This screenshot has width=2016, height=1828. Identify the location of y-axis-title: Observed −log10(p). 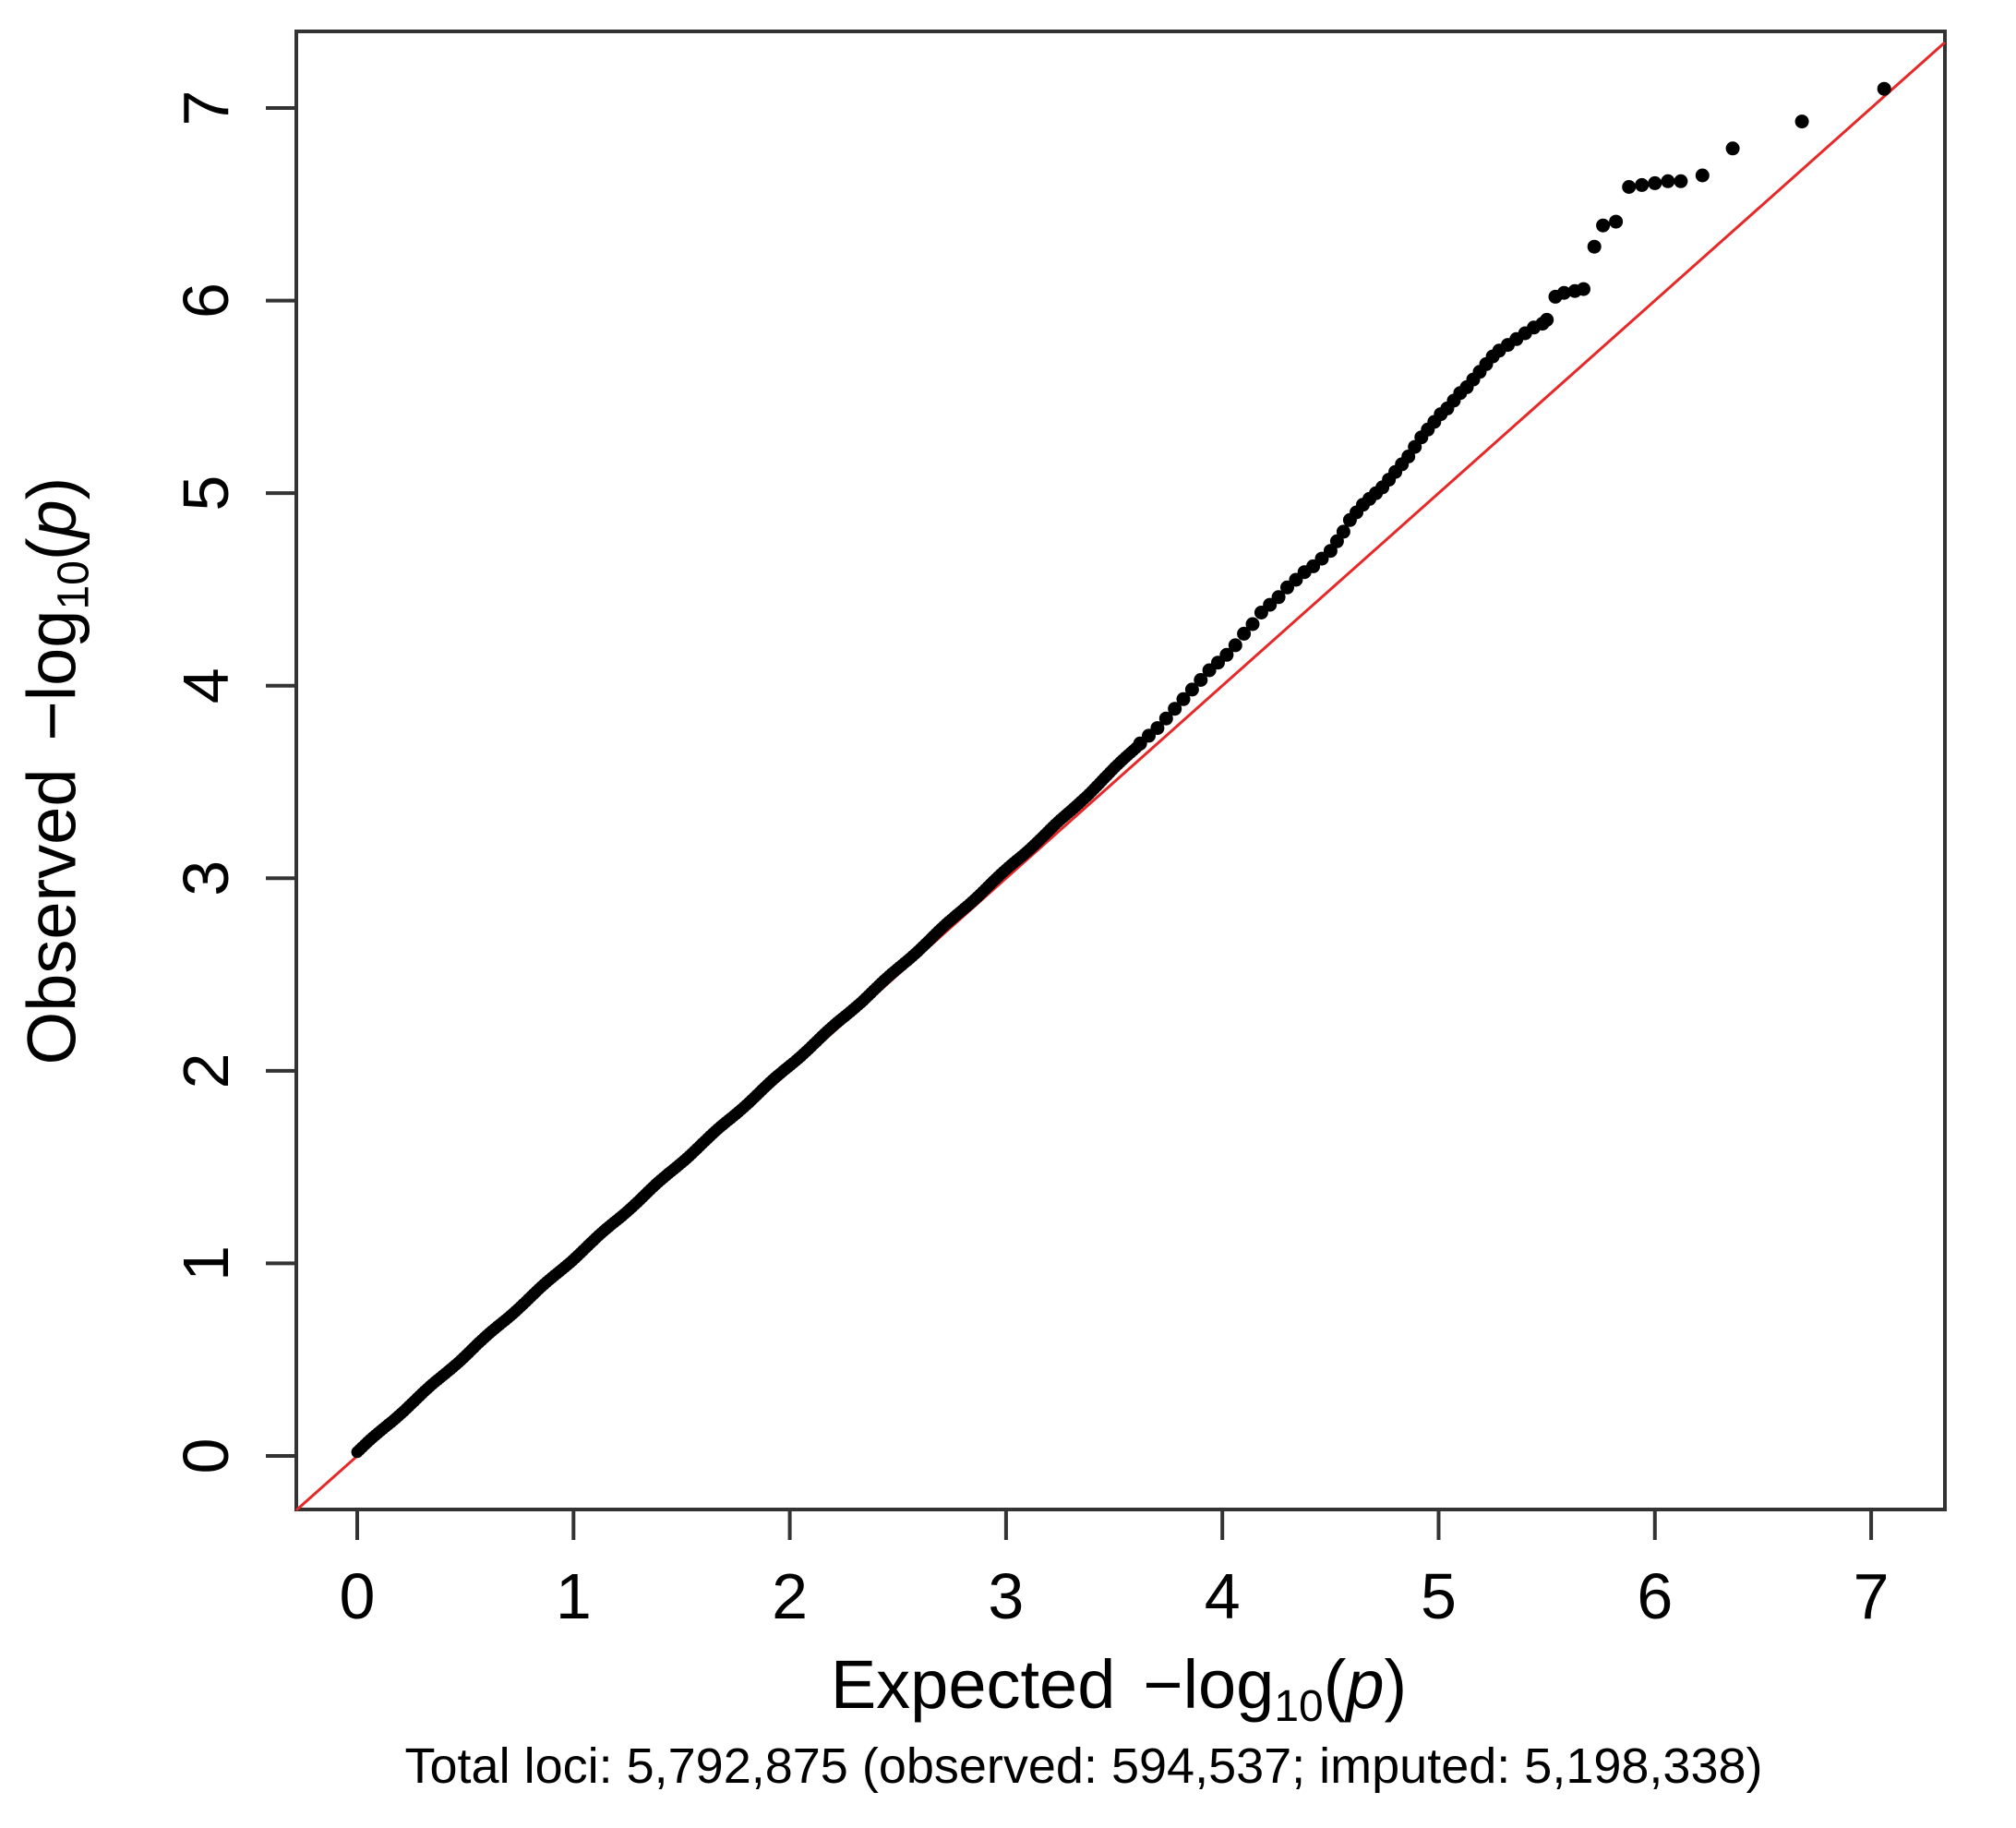
(56, 771).